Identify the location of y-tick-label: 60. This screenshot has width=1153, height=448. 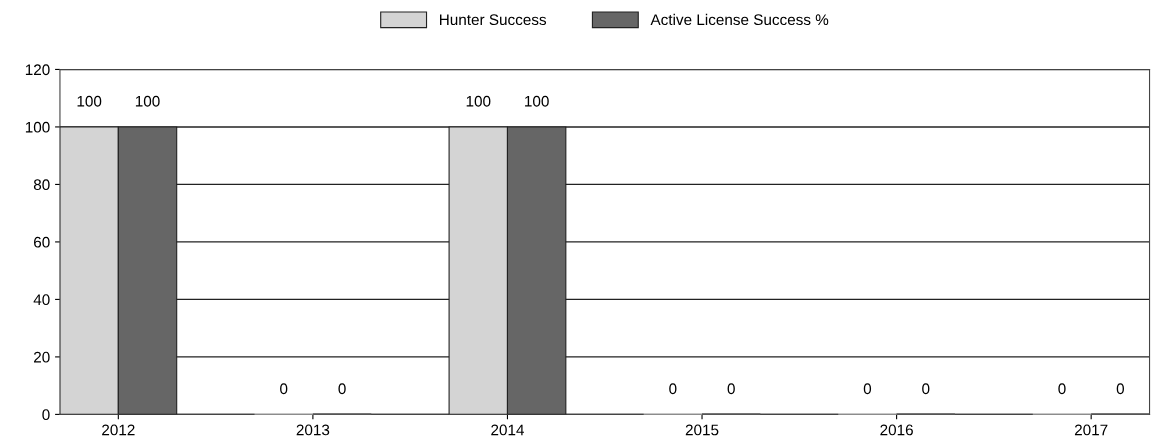
(42, 242).